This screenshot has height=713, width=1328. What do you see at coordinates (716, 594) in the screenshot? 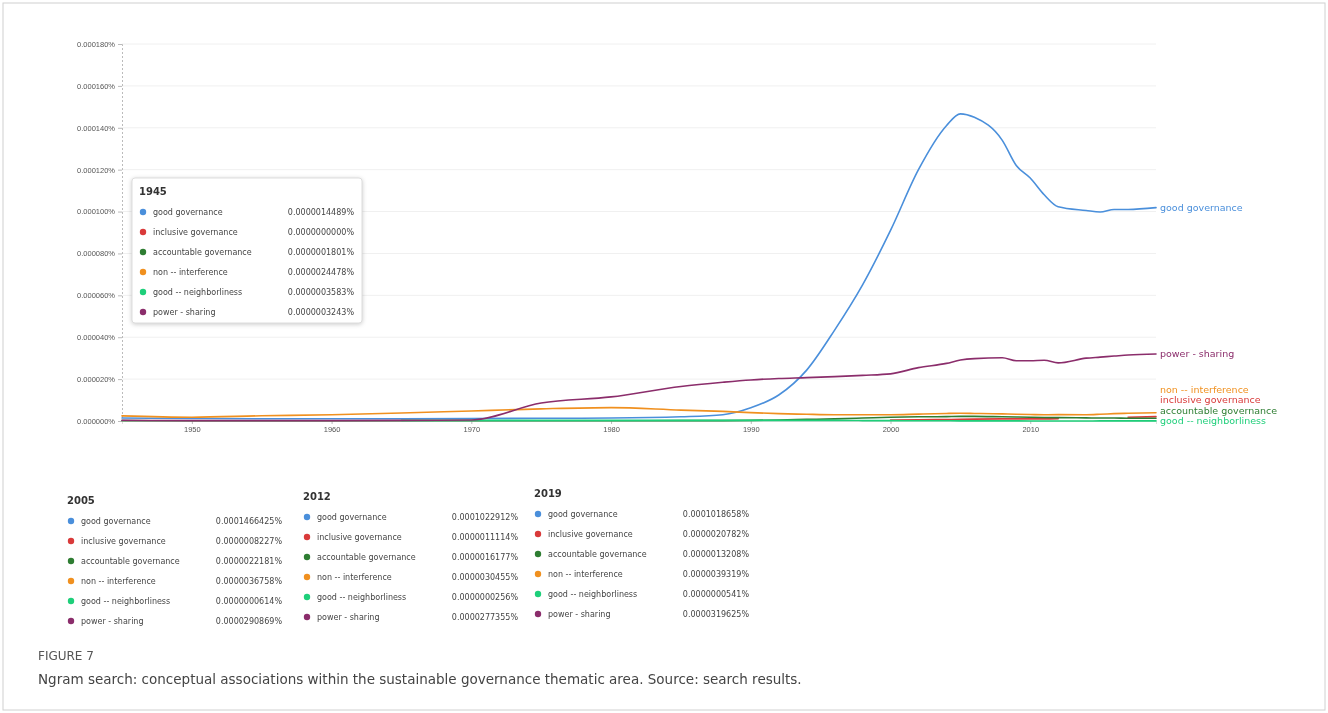
I see `text: 0.0000000541%` at bounding box center [716, 594].